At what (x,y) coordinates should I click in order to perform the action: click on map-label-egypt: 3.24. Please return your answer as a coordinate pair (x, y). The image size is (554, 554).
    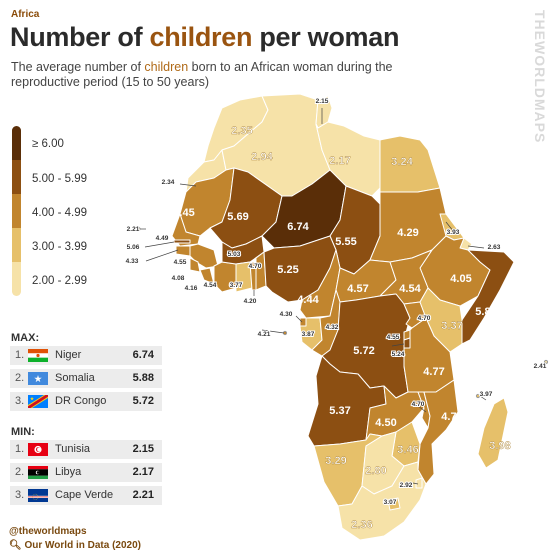
    Looking at the image, I should click on (402, 162).